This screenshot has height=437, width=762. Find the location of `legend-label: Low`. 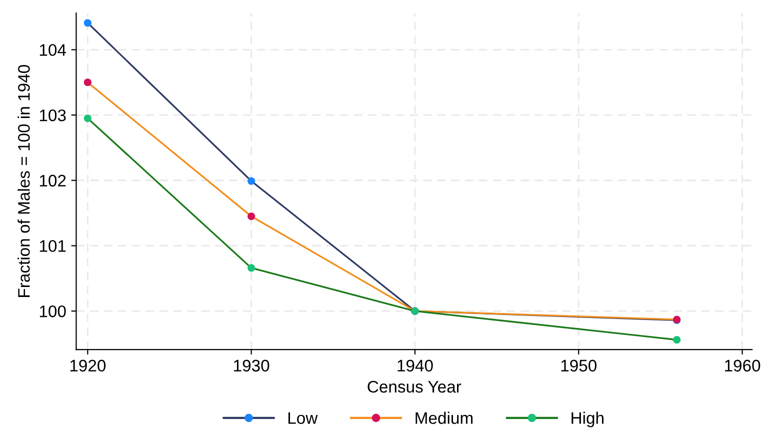

legend-label: Low is located at coordinates (303, 418).